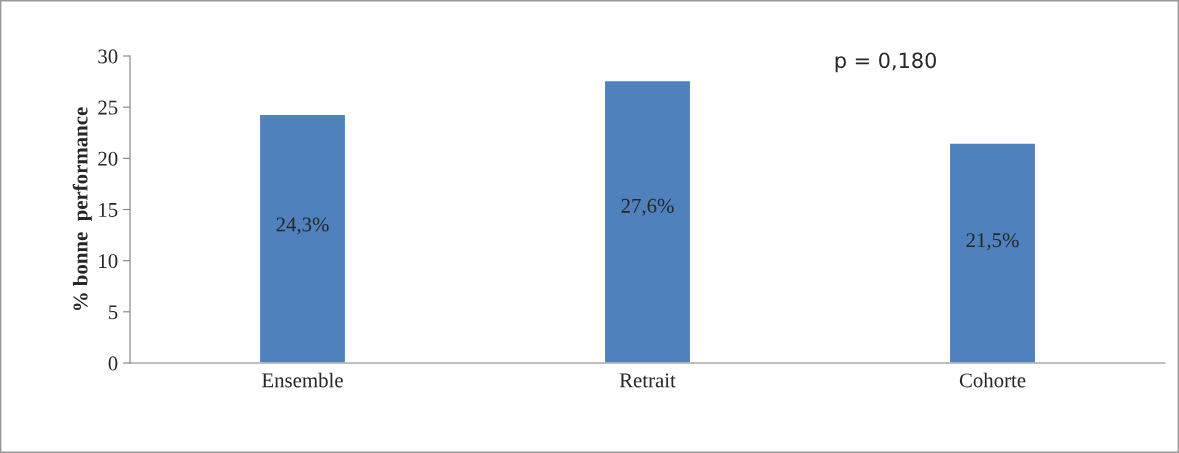 This screenshot has width=1179, height=453. What do you see at coordinates (108, 158) in the screenshot?
I see `y-tick-label: 20` at bounding box center [108, 158].